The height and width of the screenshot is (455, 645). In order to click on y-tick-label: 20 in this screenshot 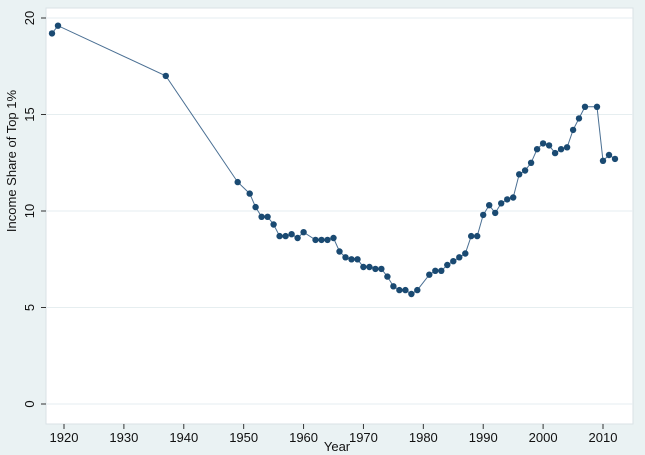, I will do `click(29, 18)`.